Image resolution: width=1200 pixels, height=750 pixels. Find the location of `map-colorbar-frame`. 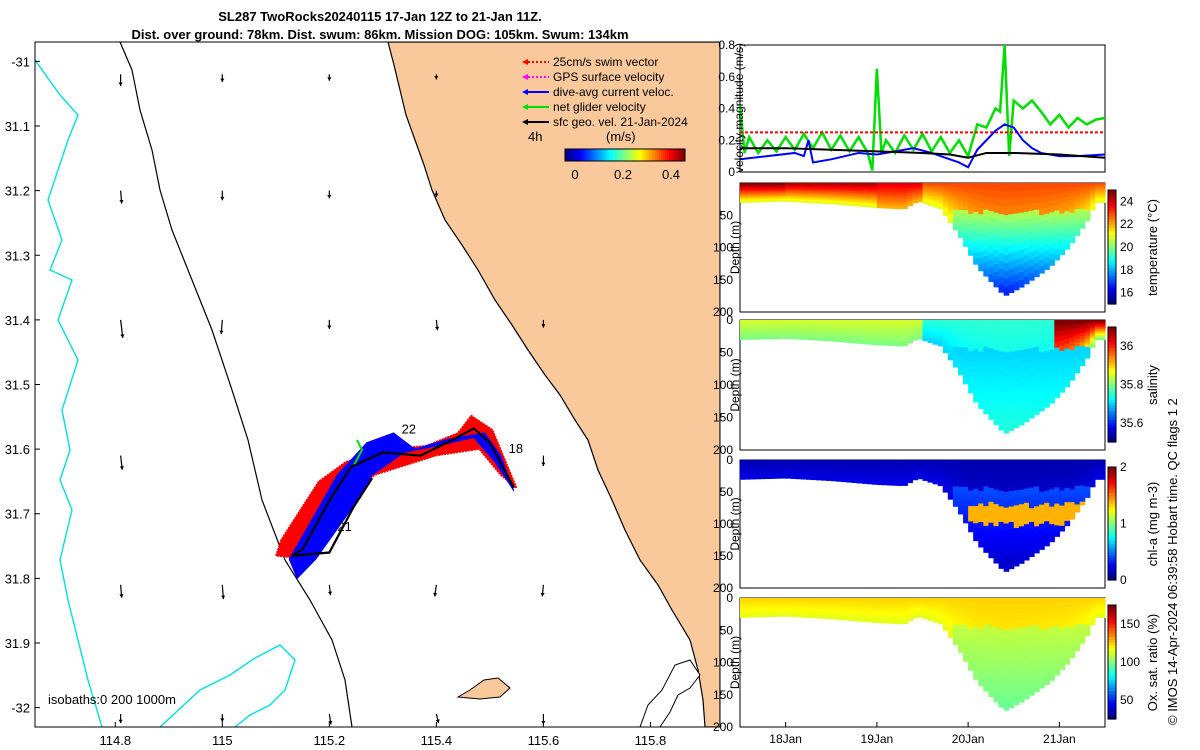

map-colorbar-frame is located at coordinates (625, 155).